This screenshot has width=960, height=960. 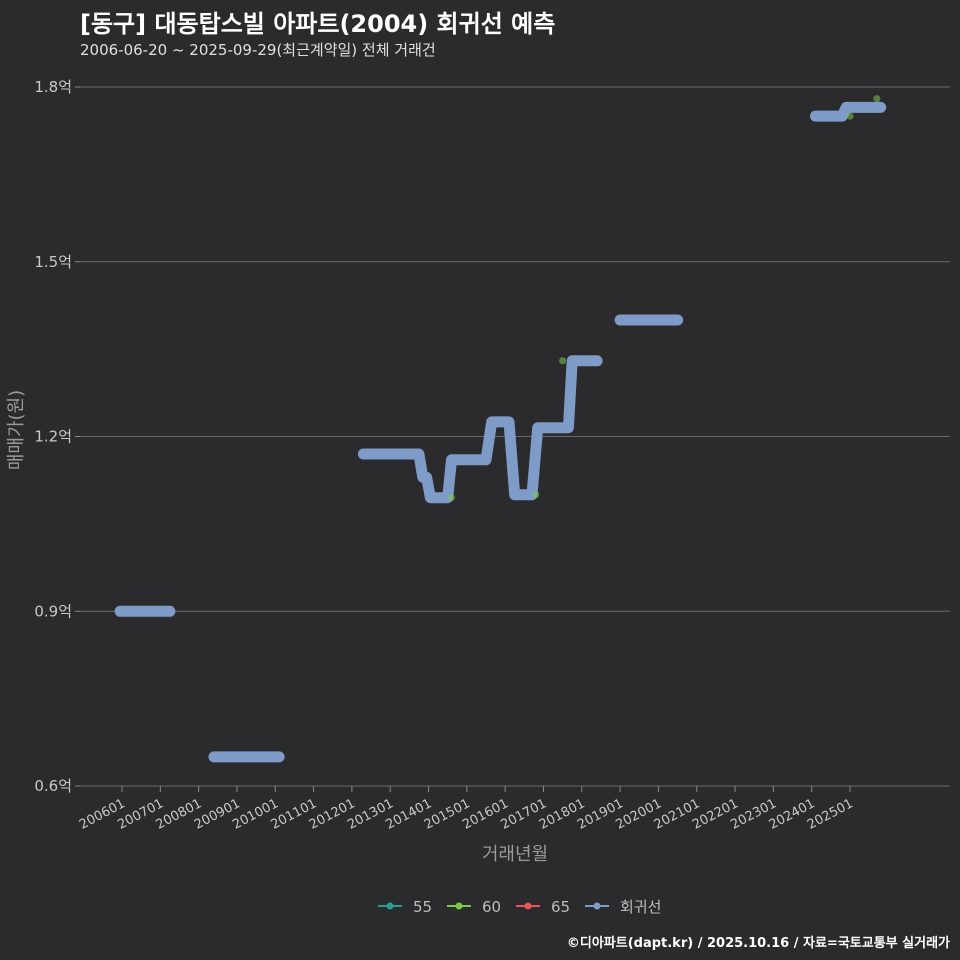 What do you see at coordinates (543, 907) in the screenshot?
I see `legend-item-65: 65` at bounding box center [543, 907].